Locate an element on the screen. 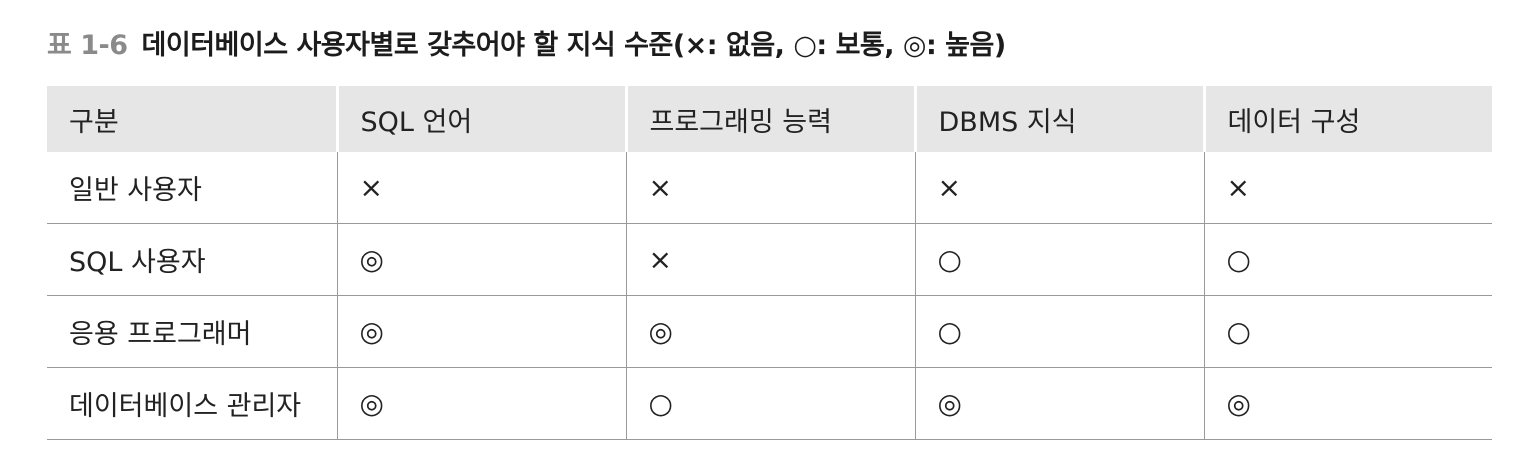  table-row: SQL 사용자 ◎ × ○ ○ is located at coordinates (769, 259).